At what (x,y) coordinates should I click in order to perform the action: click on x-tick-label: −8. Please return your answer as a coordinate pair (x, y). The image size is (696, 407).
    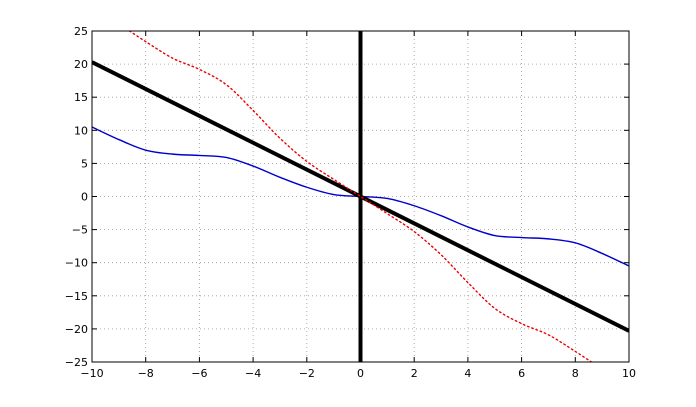
    Looking at the image, I should click on (146, 373).